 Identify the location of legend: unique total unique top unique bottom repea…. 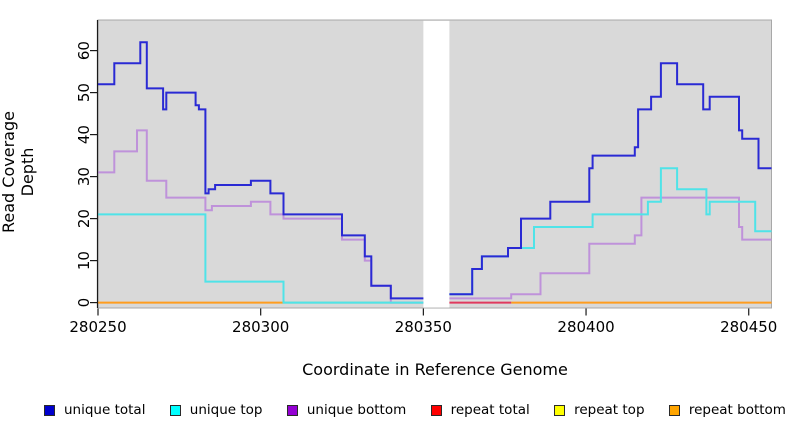
(415, 410).